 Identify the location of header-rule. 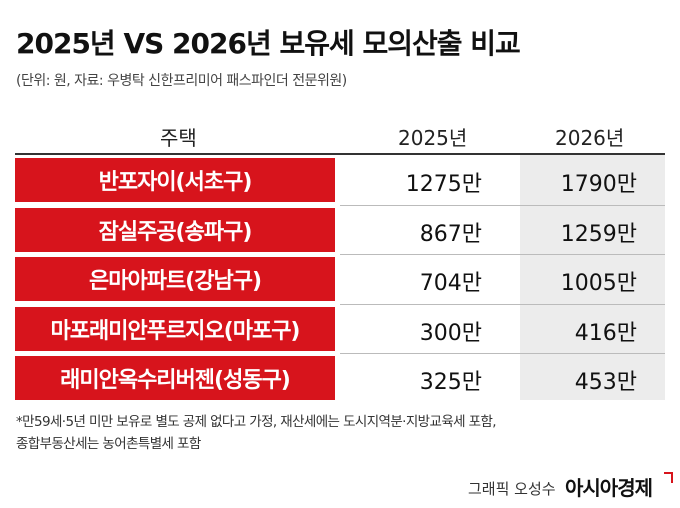
(340, 154).